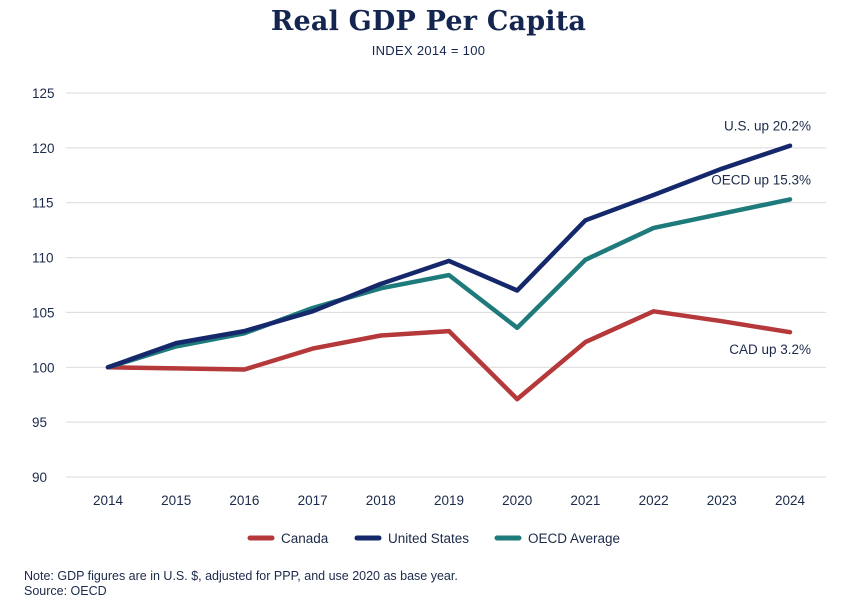 Image resolution: width=857 pixels, height=603 pixels. Describe the element at coordinates (585, 500) in the screenshot. I see `x-tick-label: 2021` at that location.